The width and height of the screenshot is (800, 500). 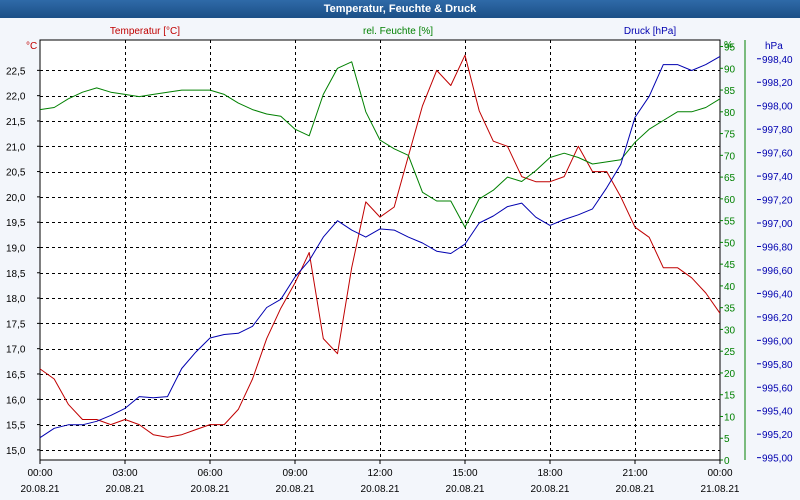 I want to click on temperature-tick-label: 20,5, so click(x=16, y=173).